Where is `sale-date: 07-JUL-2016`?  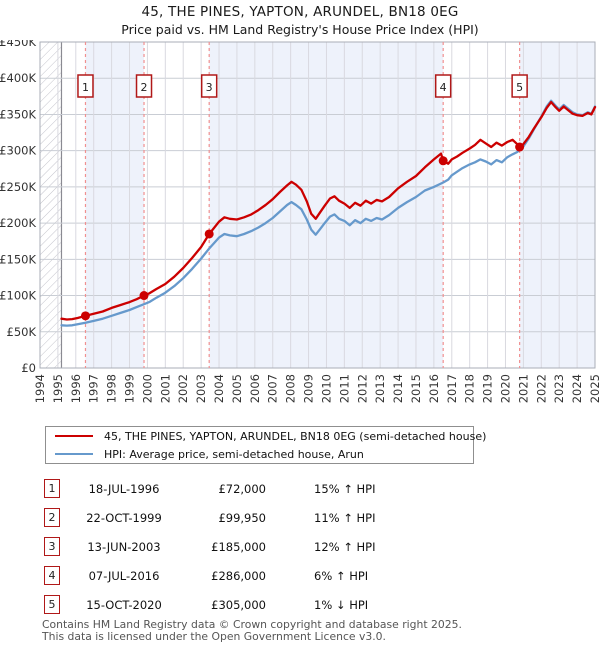
sale-date: 07-JUL-2016 is located at coordinates (124, 575).